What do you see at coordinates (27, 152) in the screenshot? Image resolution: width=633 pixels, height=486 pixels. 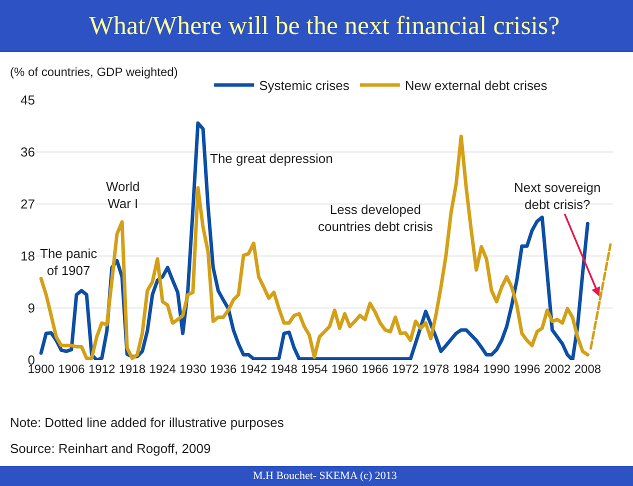 I see `y-tick-label: 36` at bounding box center [27, 152].